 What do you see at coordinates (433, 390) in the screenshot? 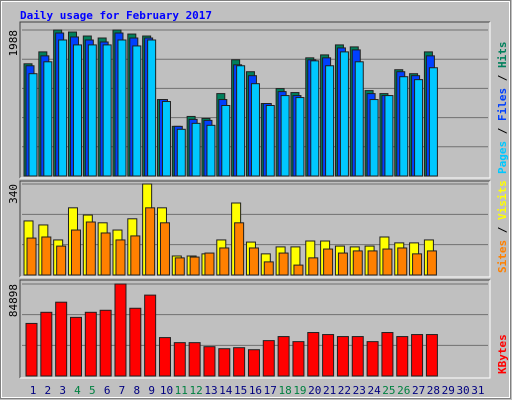
I see `x-tick-label: 28` at bounding box center [433, 390].